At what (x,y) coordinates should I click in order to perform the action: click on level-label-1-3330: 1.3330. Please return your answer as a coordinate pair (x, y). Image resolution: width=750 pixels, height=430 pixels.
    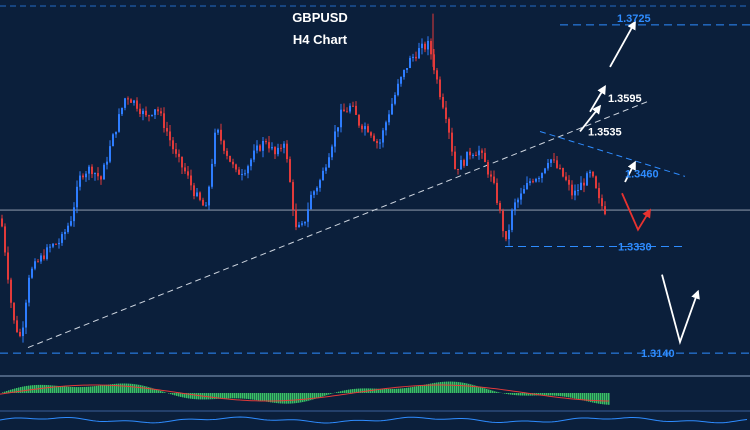
    Looking at the image, I should click on (635, 248).